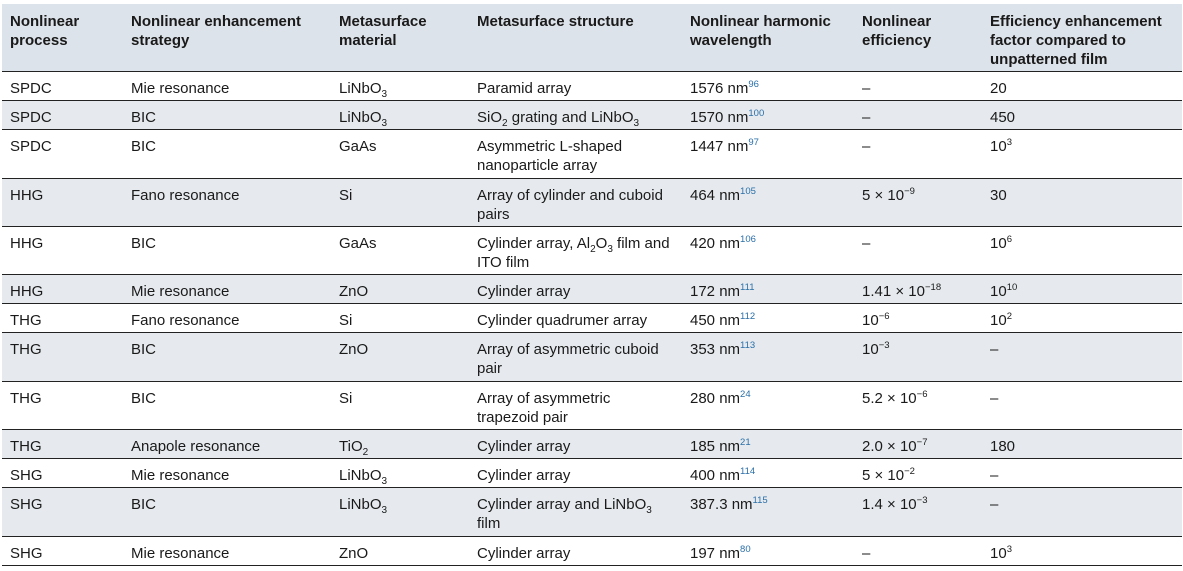 This screenshot has height=571, width=1183. What do you see at coordinates (1082, 356) in the screenshot?
I see `cell-enhancement-factor: –` at bounding box center [1082, 356].